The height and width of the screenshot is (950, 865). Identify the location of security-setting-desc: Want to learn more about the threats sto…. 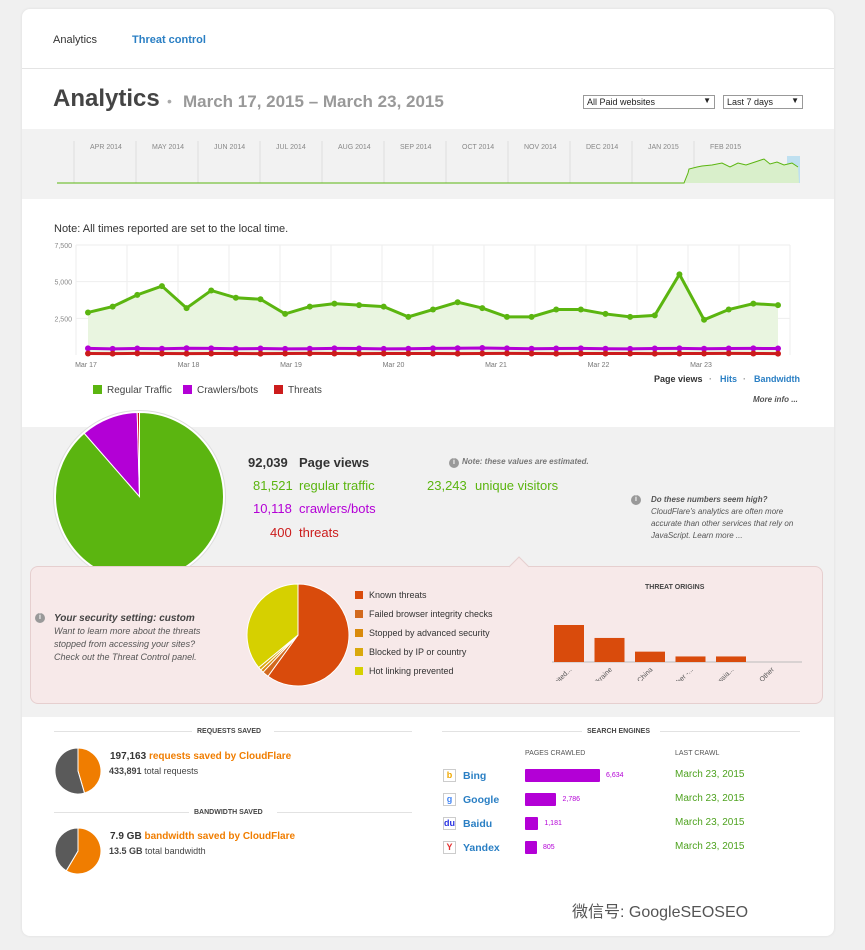
(127, 644).